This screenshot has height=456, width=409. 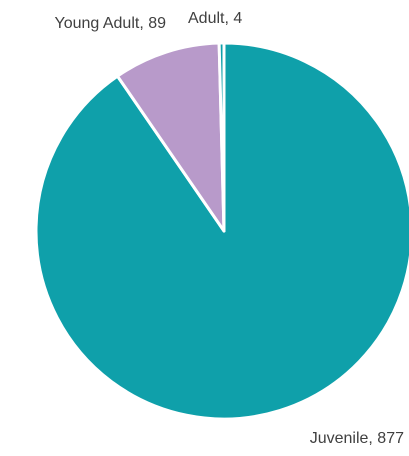 What do you see at coordinates (110, 23) in the screenshot?
I see `data-label-young-adult: Young Adult, 89` at bounding box center [110, 23].